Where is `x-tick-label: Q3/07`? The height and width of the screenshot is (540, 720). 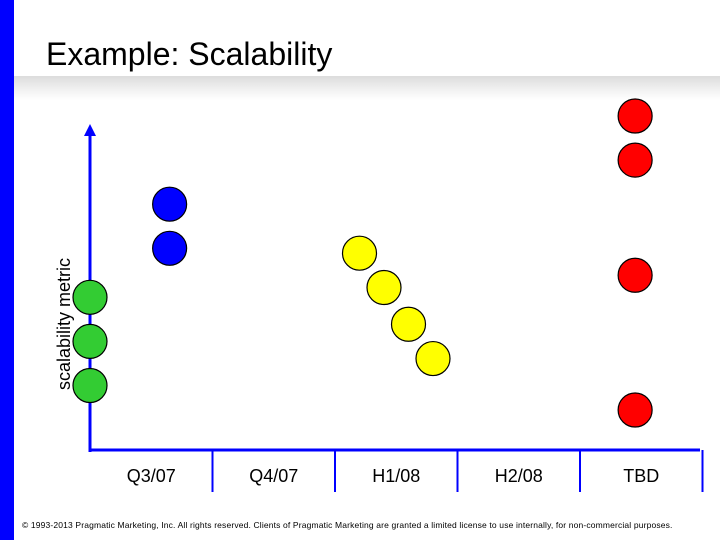 x-tick-label: Q3/07 is located at coordinates (151, 476).